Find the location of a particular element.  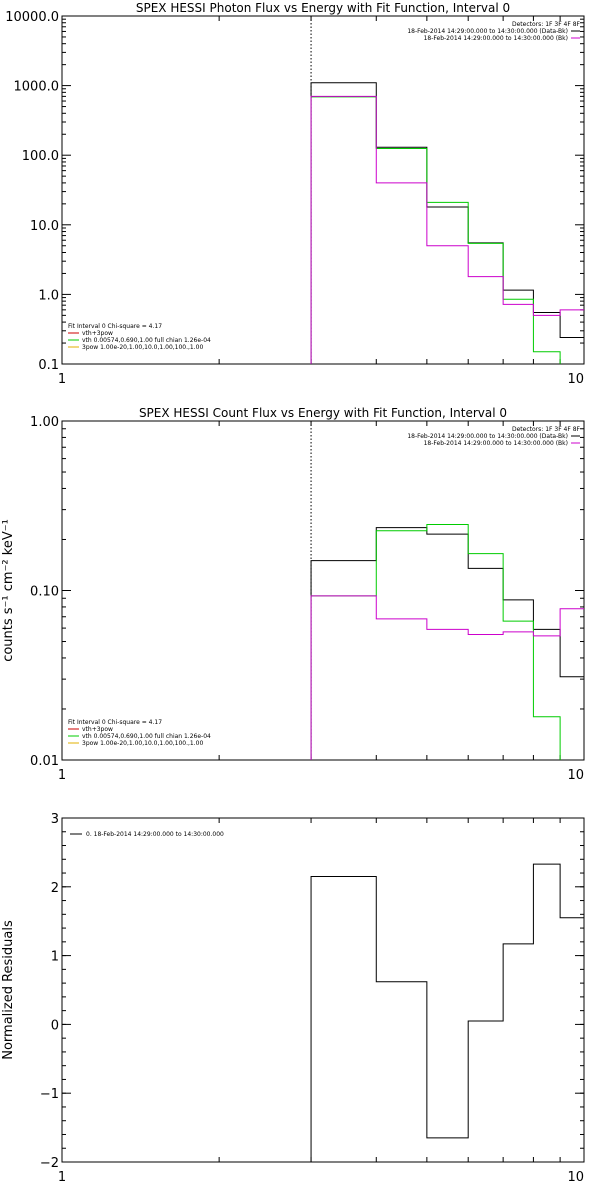

panel-2-ytick-label: 0 is located at coordinates (55, 1025).